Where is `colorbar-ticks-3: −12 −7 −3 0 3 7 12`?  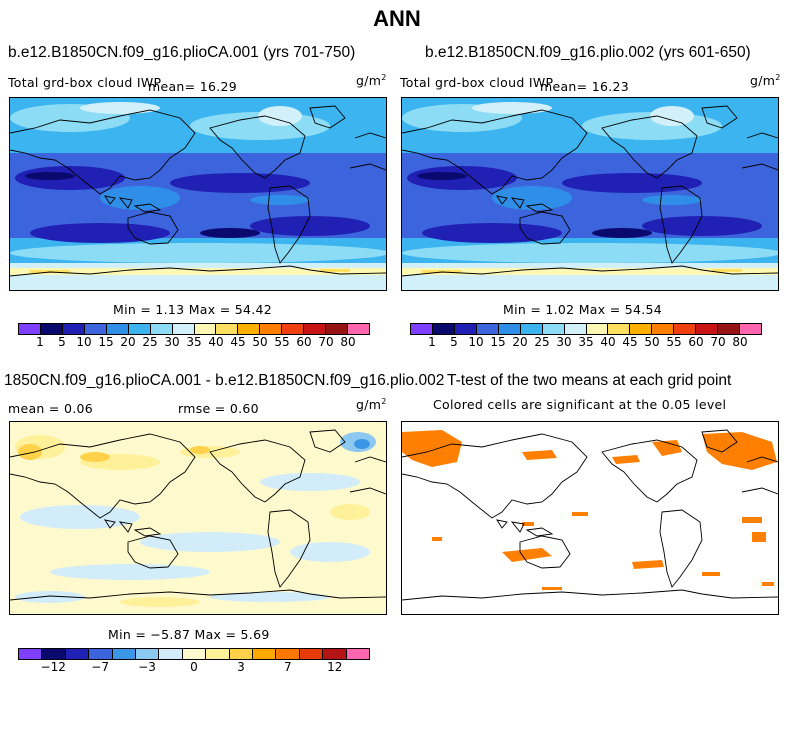 colorbar-ticks-3: −12 −7 −3 0 3 7 12 is located at coordinates (194, 667).